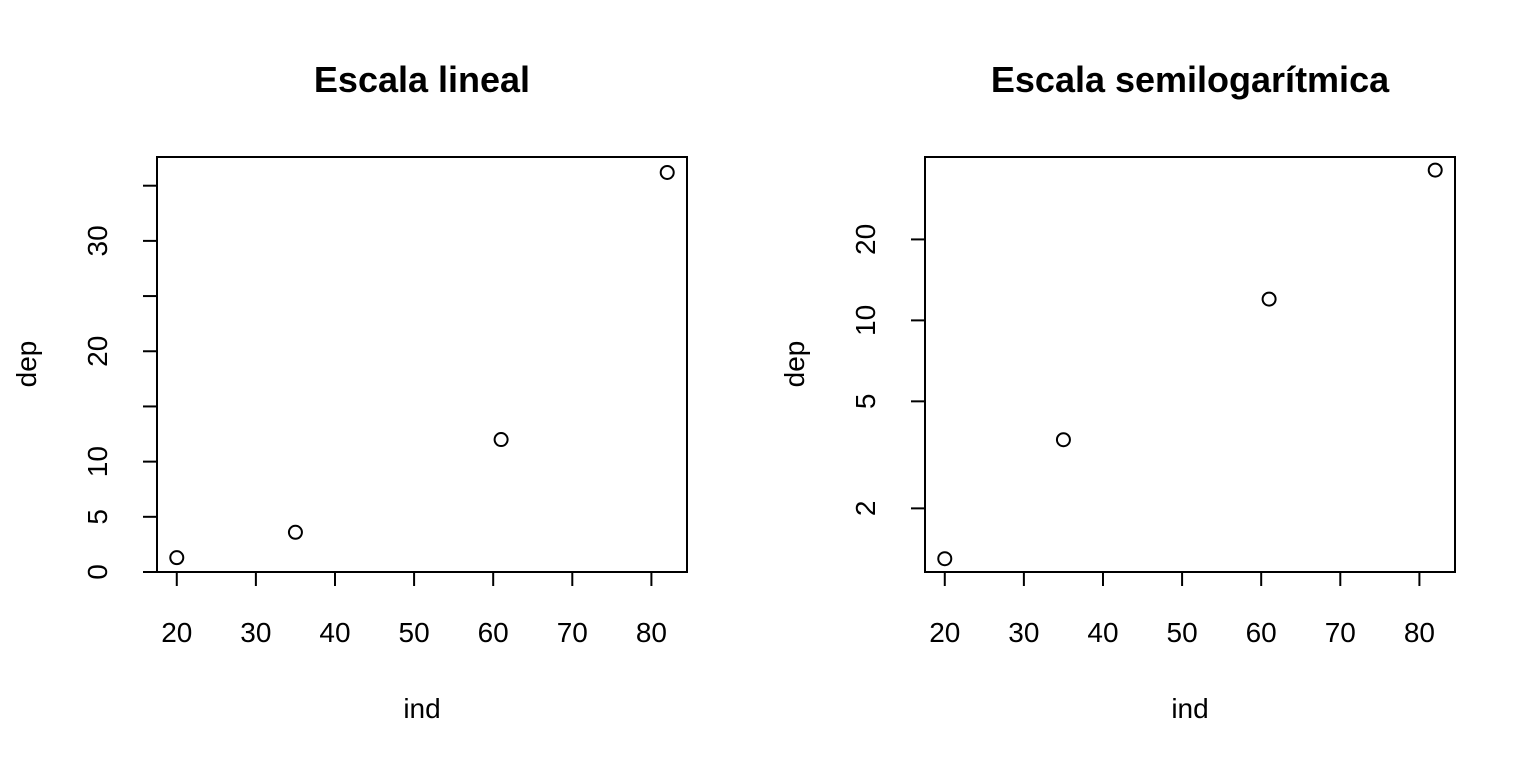 The width and height of the screenshot is (1536, 768). I want to click on y-tick-label: 2, so click(865, 509).